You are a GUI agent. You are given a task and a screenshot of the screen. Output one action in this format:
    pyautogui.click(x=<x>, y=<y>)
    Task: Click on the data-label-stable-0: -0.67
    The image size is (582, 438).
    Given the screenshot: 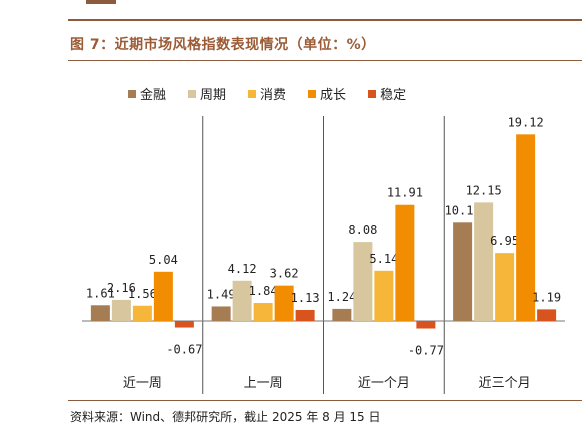 What is the action you would take?
    pyautogui.click(x=184, y=350)
    